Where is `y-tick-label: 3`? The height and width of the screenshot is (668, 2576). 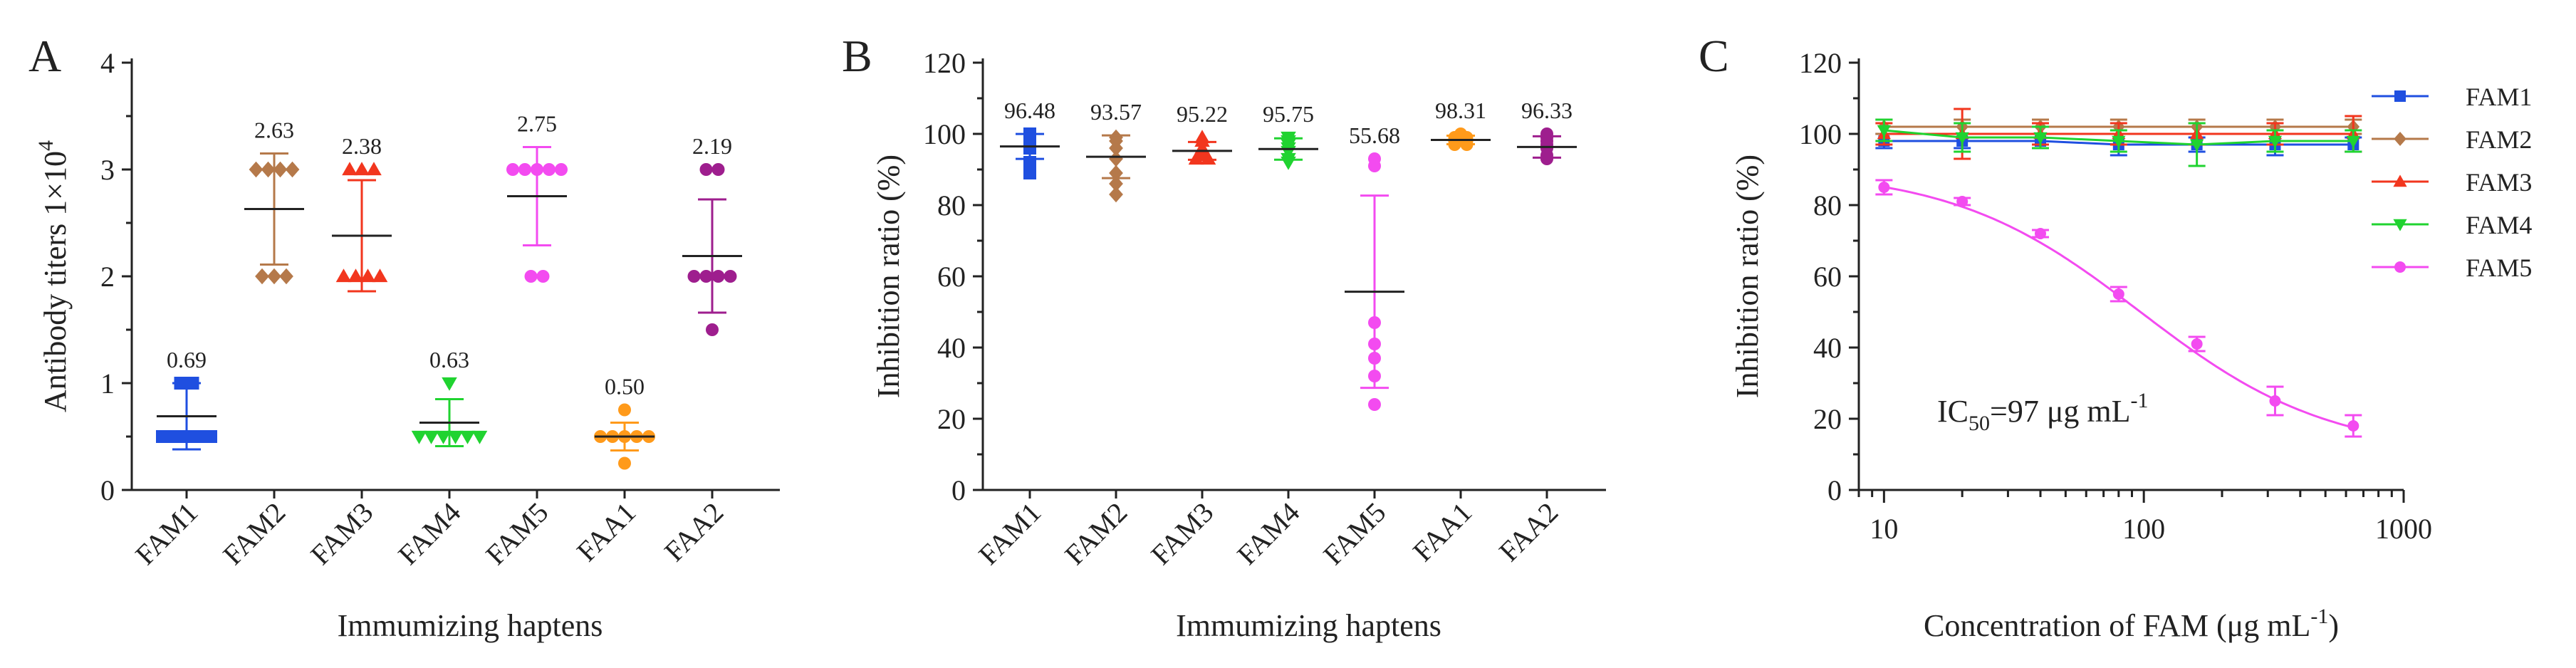
y-tick-label: 3 is located at coordinates (107, 170).